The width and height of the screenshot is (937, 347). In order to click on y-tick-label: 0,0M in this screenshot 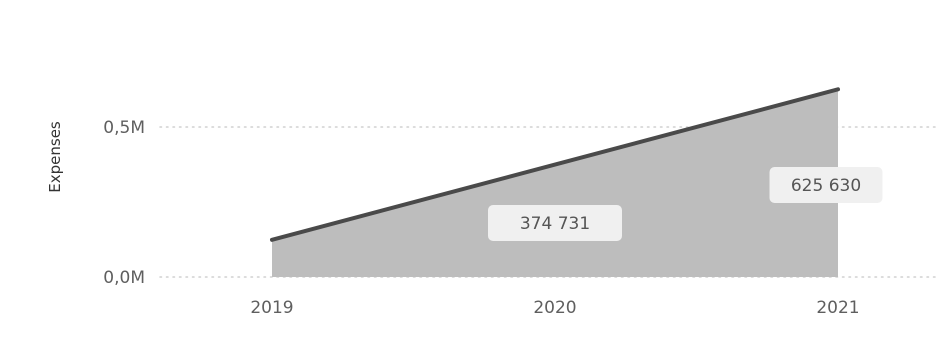, I will do `click(124, 278)`.